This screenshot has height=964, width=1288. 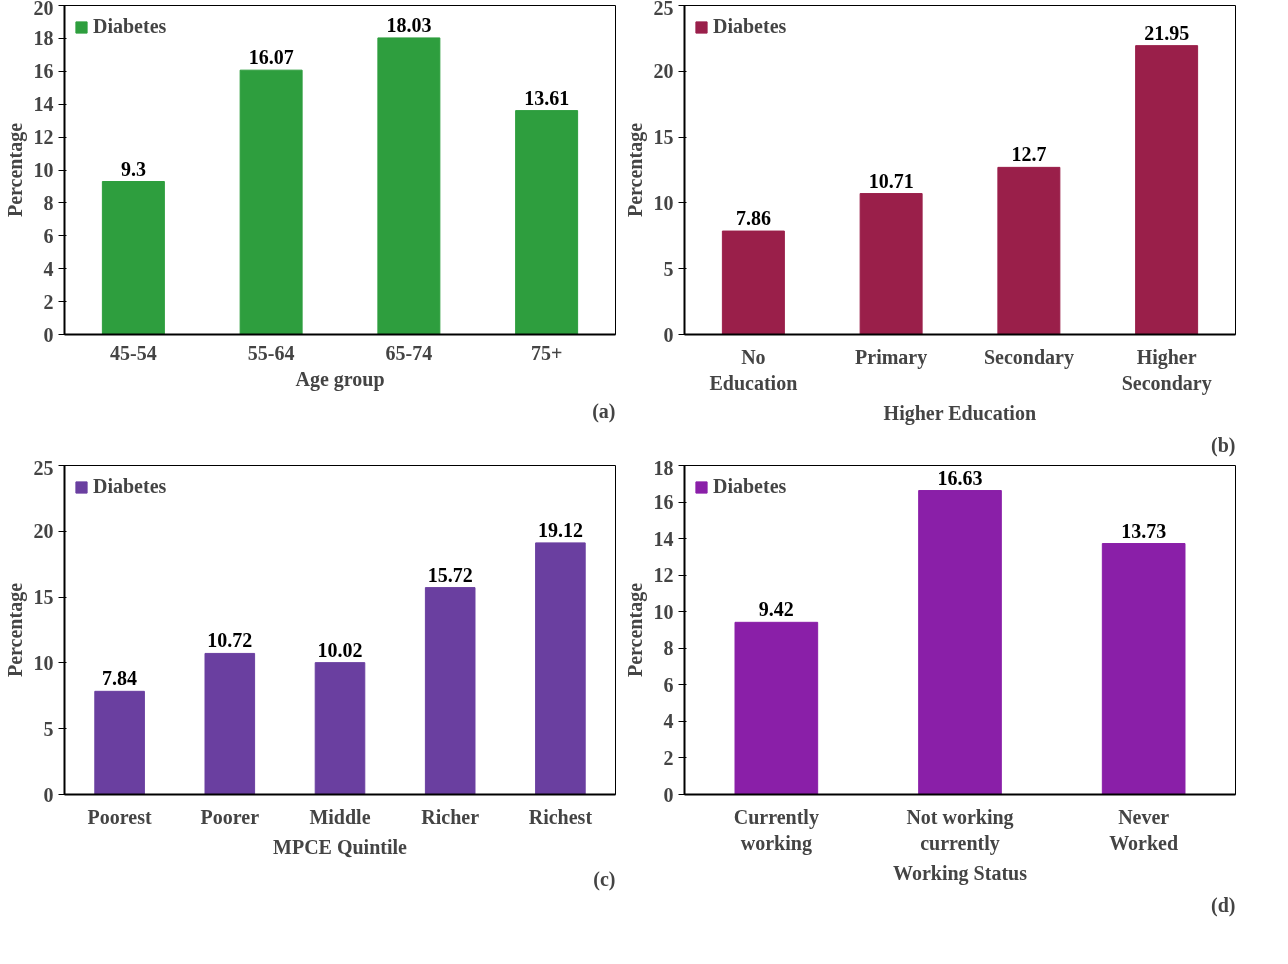 I want to click on data-label: 21.95, so click(x=1167, y=32).